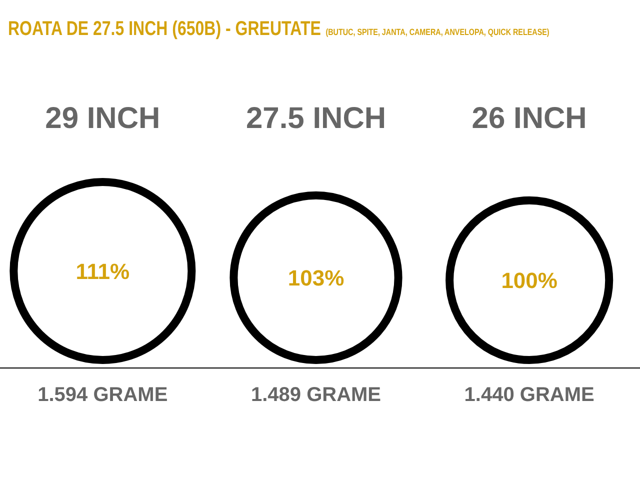 This screenshot has height=480, width=640. What do you see at coordinates (316, 395) in the screenshot?
I see `text: 1.489 GRAME` at bounding box center [316, 395].